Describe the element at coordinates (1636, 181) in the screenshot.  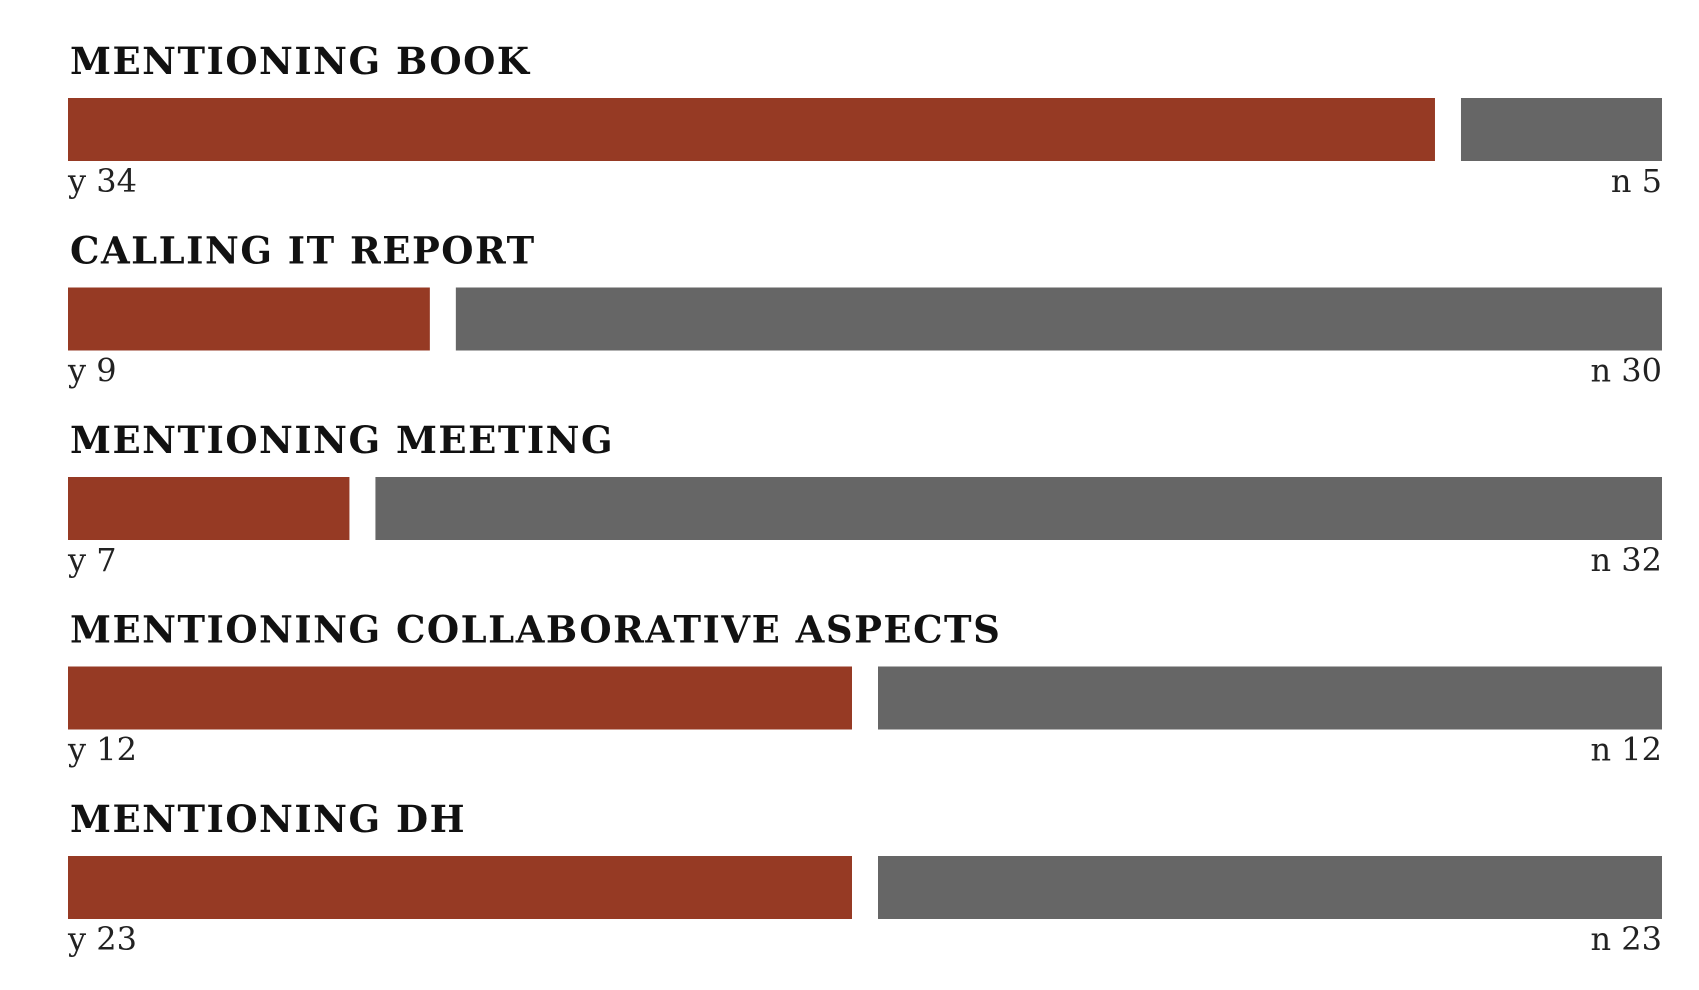
I see `label-no: n 5` at that location.